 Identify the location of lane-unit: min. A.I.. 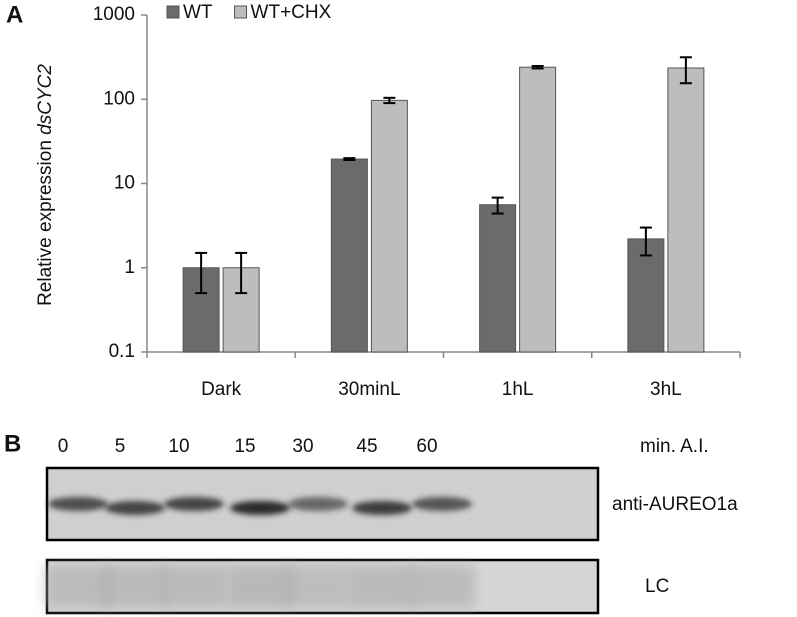
(674, 446).